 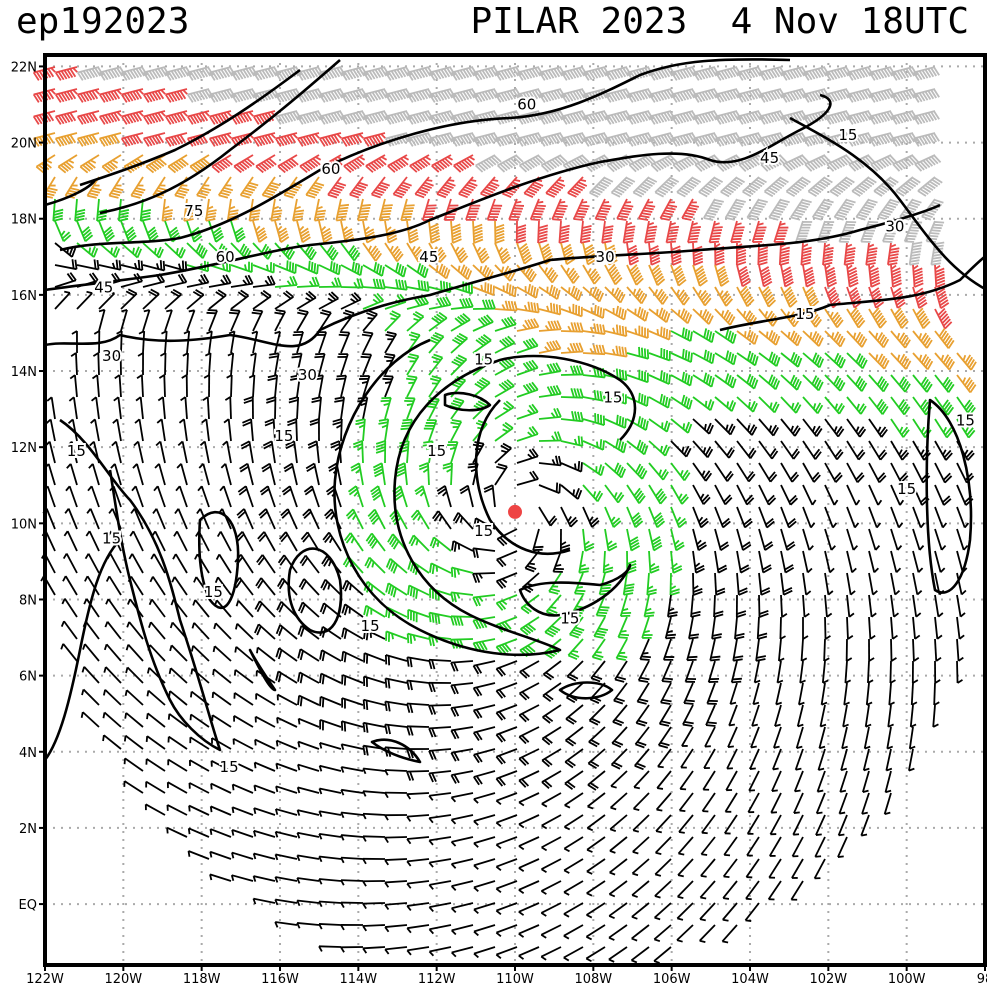 What do you see at coordinates (123, 979) in the screenshot?
I see `lon-tick-label: 120W` at bounding box center [123, 979].